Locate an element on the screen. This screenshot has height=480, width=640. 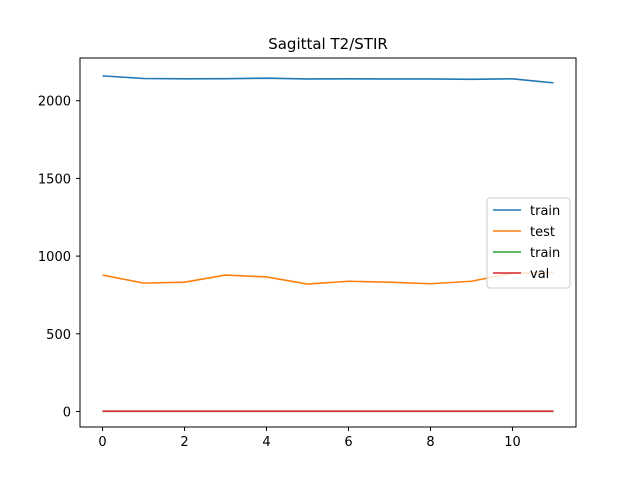
x-tick-label: 0 is located at coordinates (102, 442).